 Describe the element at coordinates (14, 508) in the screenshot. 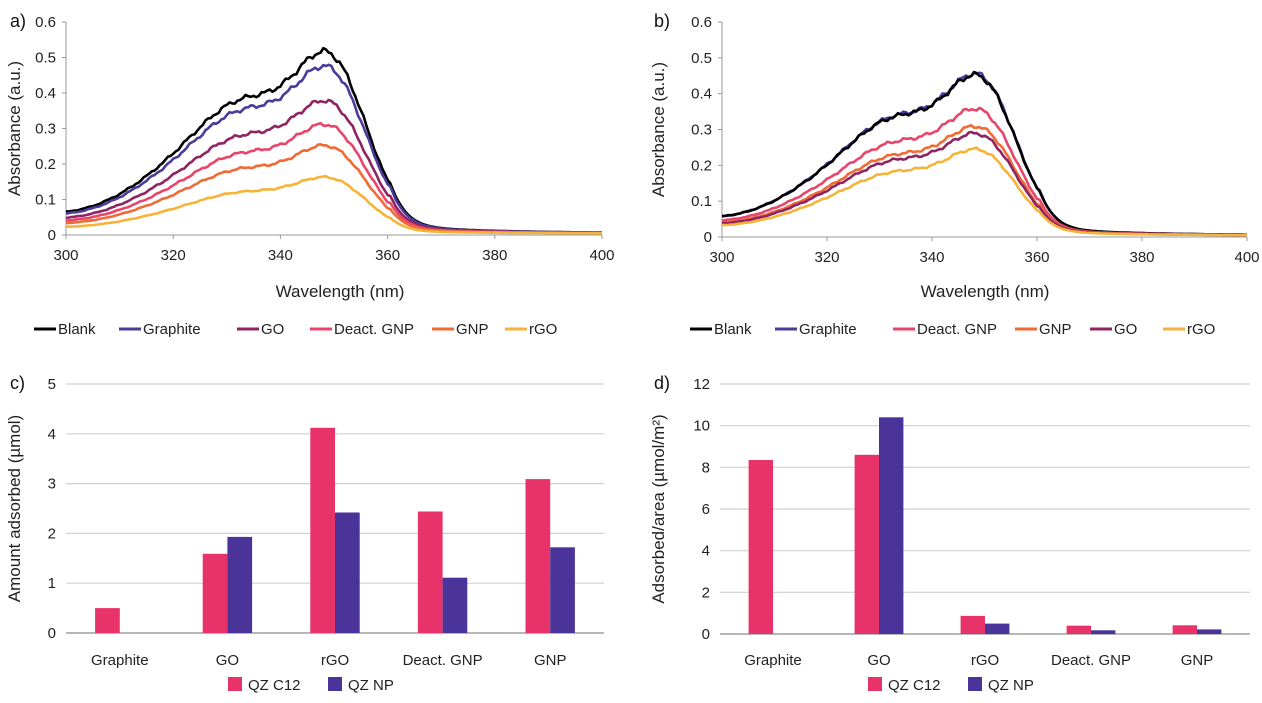

I see `y-axis-label: Amount adsorbed (µmol)` at that location.